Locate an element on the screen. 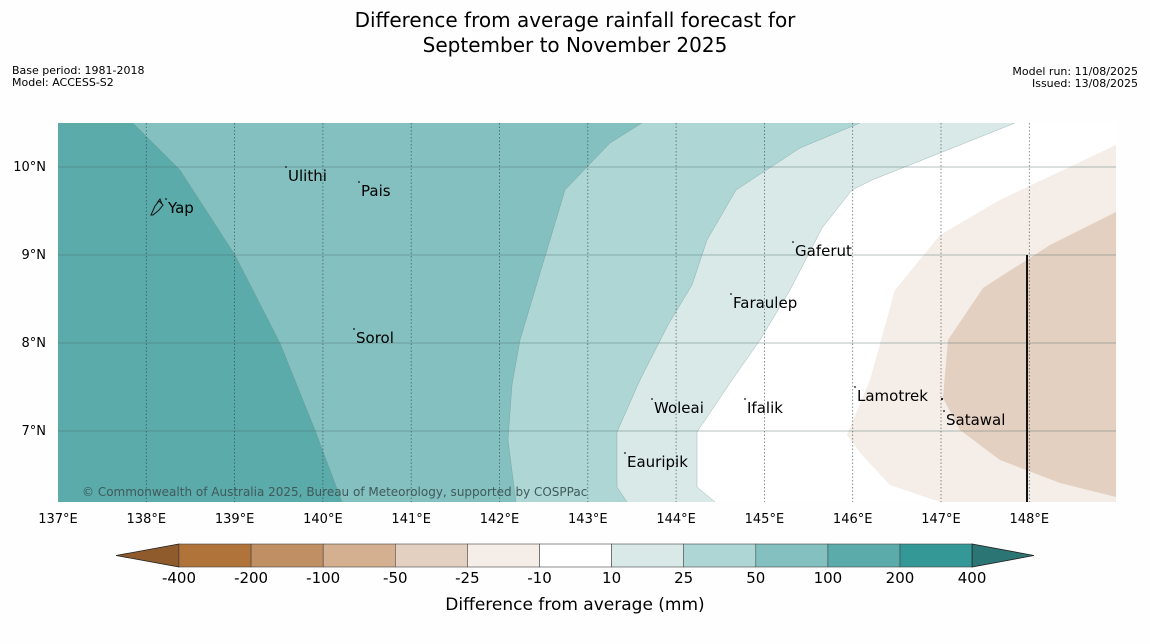 The image size is (1150, 644). model-run-info: Model run: 11/08/2025 Issued: 13/08/2025 is located at coordinates (1075, 78).